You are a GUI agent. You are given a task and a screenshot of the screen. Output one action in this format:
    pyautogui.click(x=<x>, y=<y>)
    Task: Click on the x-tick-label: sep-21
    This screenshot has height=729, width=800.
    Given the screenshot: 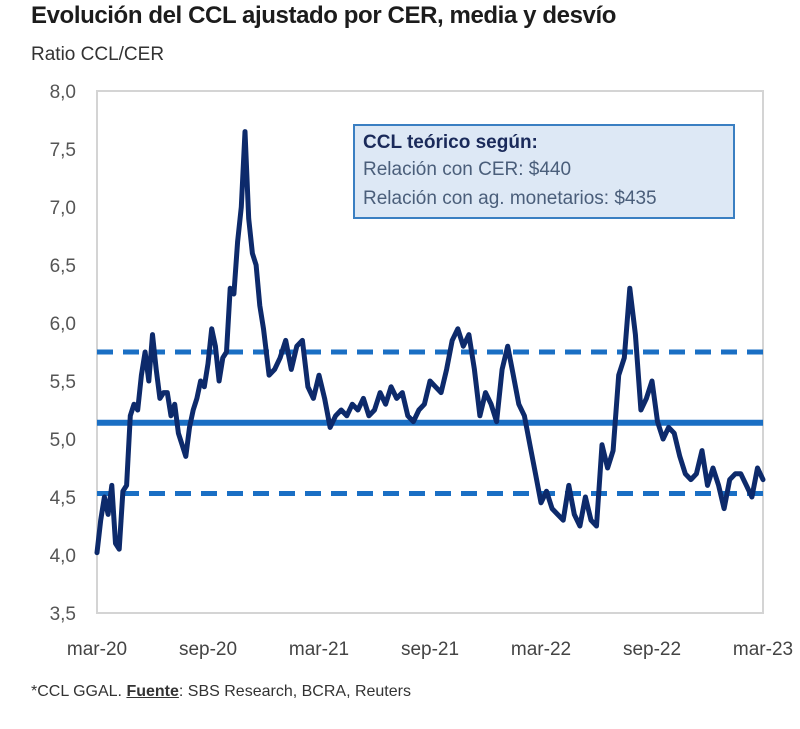 What is the action you would take?
    pyautogui.click(x=430, y=649)
    